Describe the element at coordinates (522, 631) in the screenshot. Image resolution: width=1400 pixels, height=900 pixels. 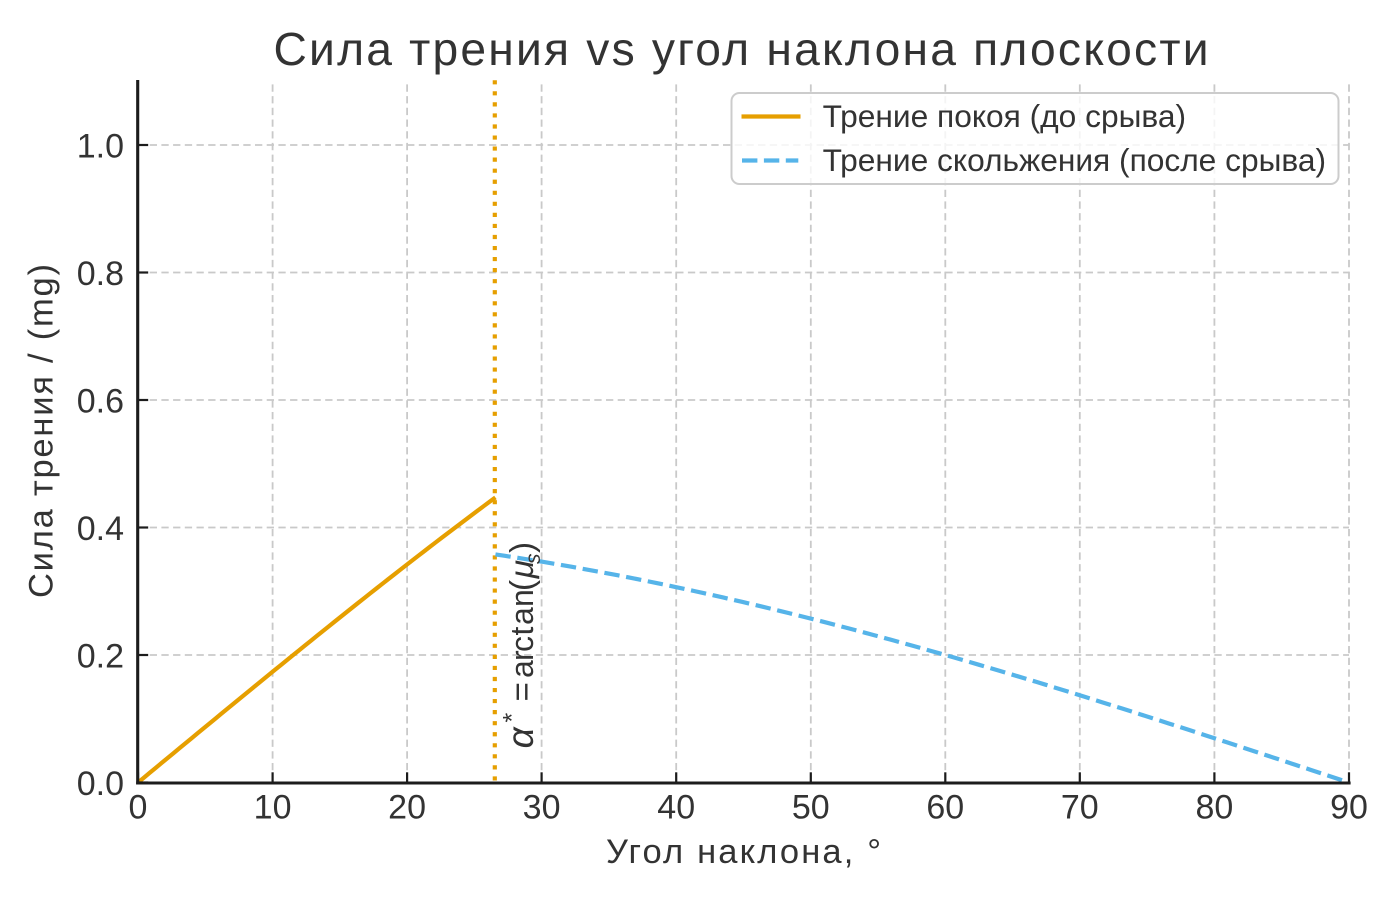
I see `svg-text: t` at that location.